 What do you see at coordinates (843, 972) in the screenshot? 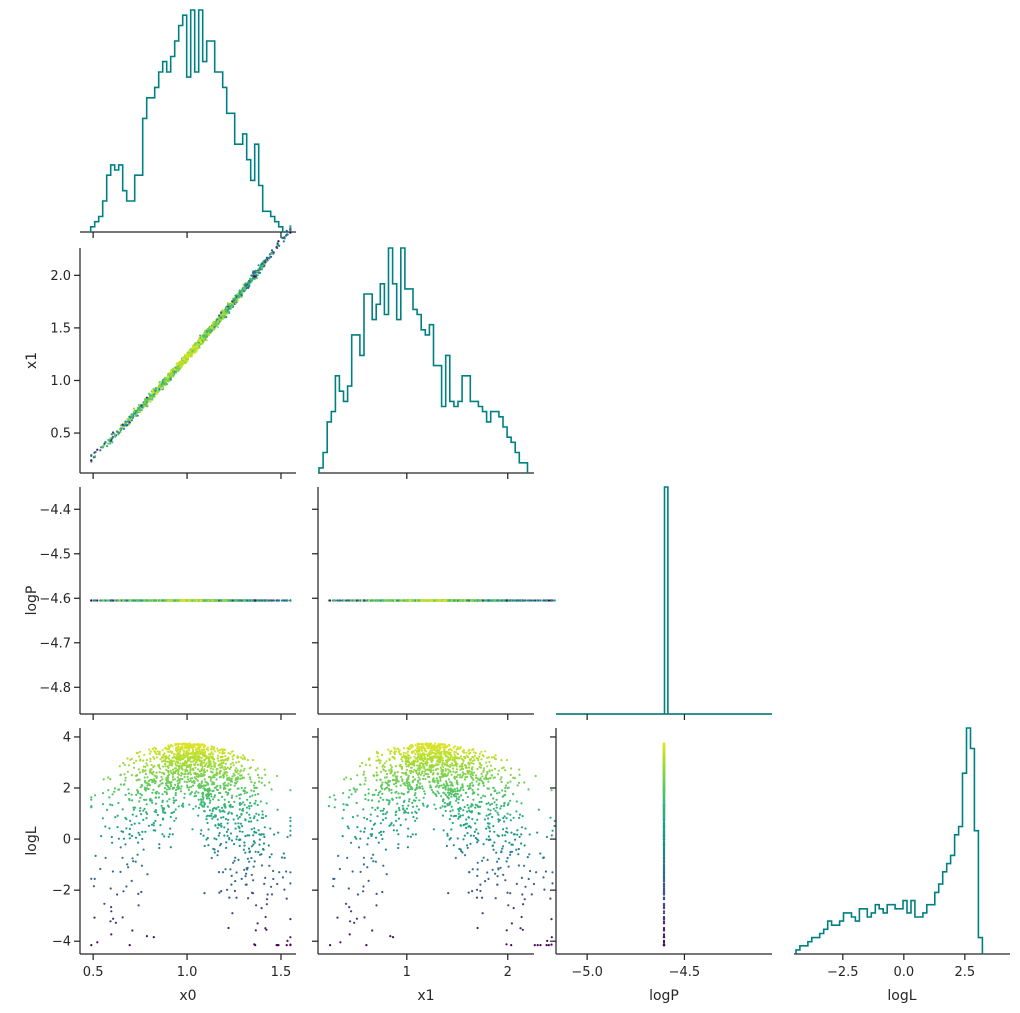
I see `x-tick-label: −2.5` at bounding box center [843, 972].